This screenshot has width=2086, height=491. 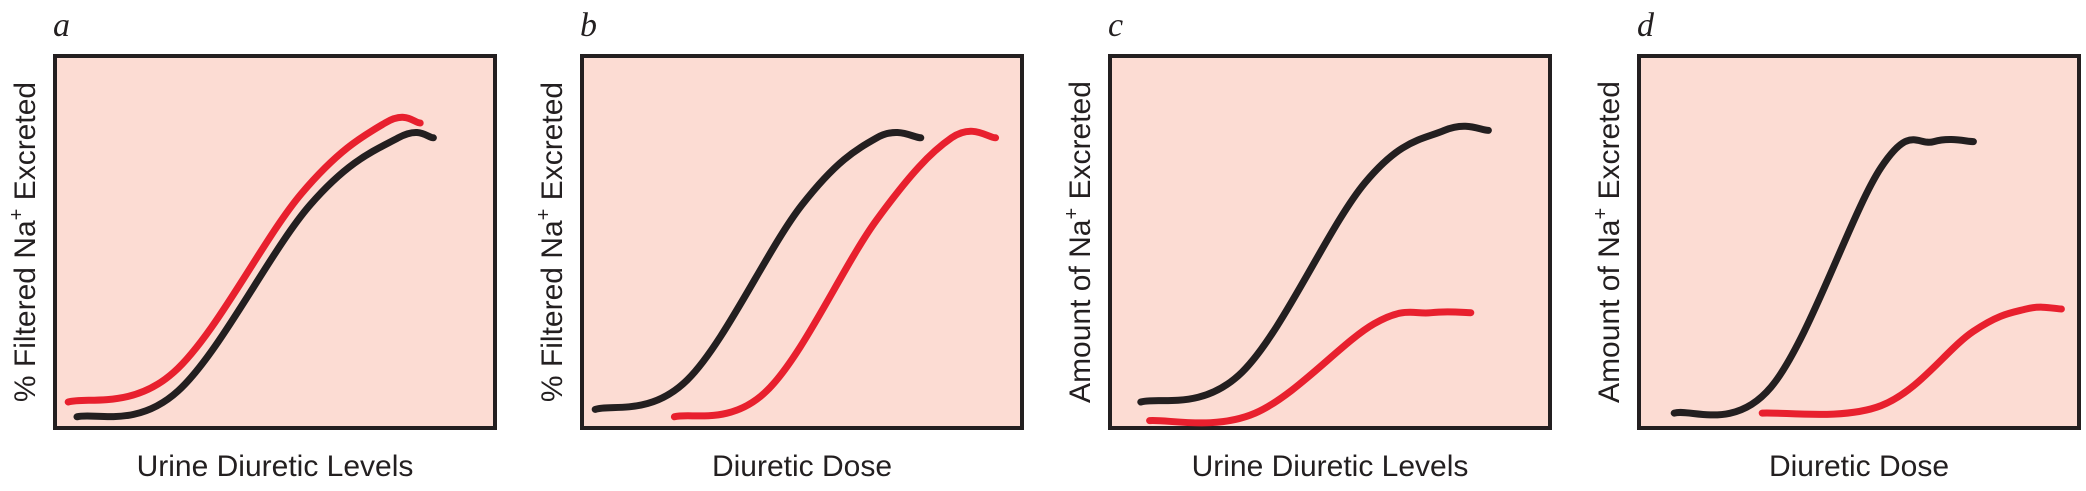 What do you see at coordinates (1079, 242) in the screenshot?
I see `y-axis-label-c: Amount of Na+ Excreted` at bounding box center [1079, 242].